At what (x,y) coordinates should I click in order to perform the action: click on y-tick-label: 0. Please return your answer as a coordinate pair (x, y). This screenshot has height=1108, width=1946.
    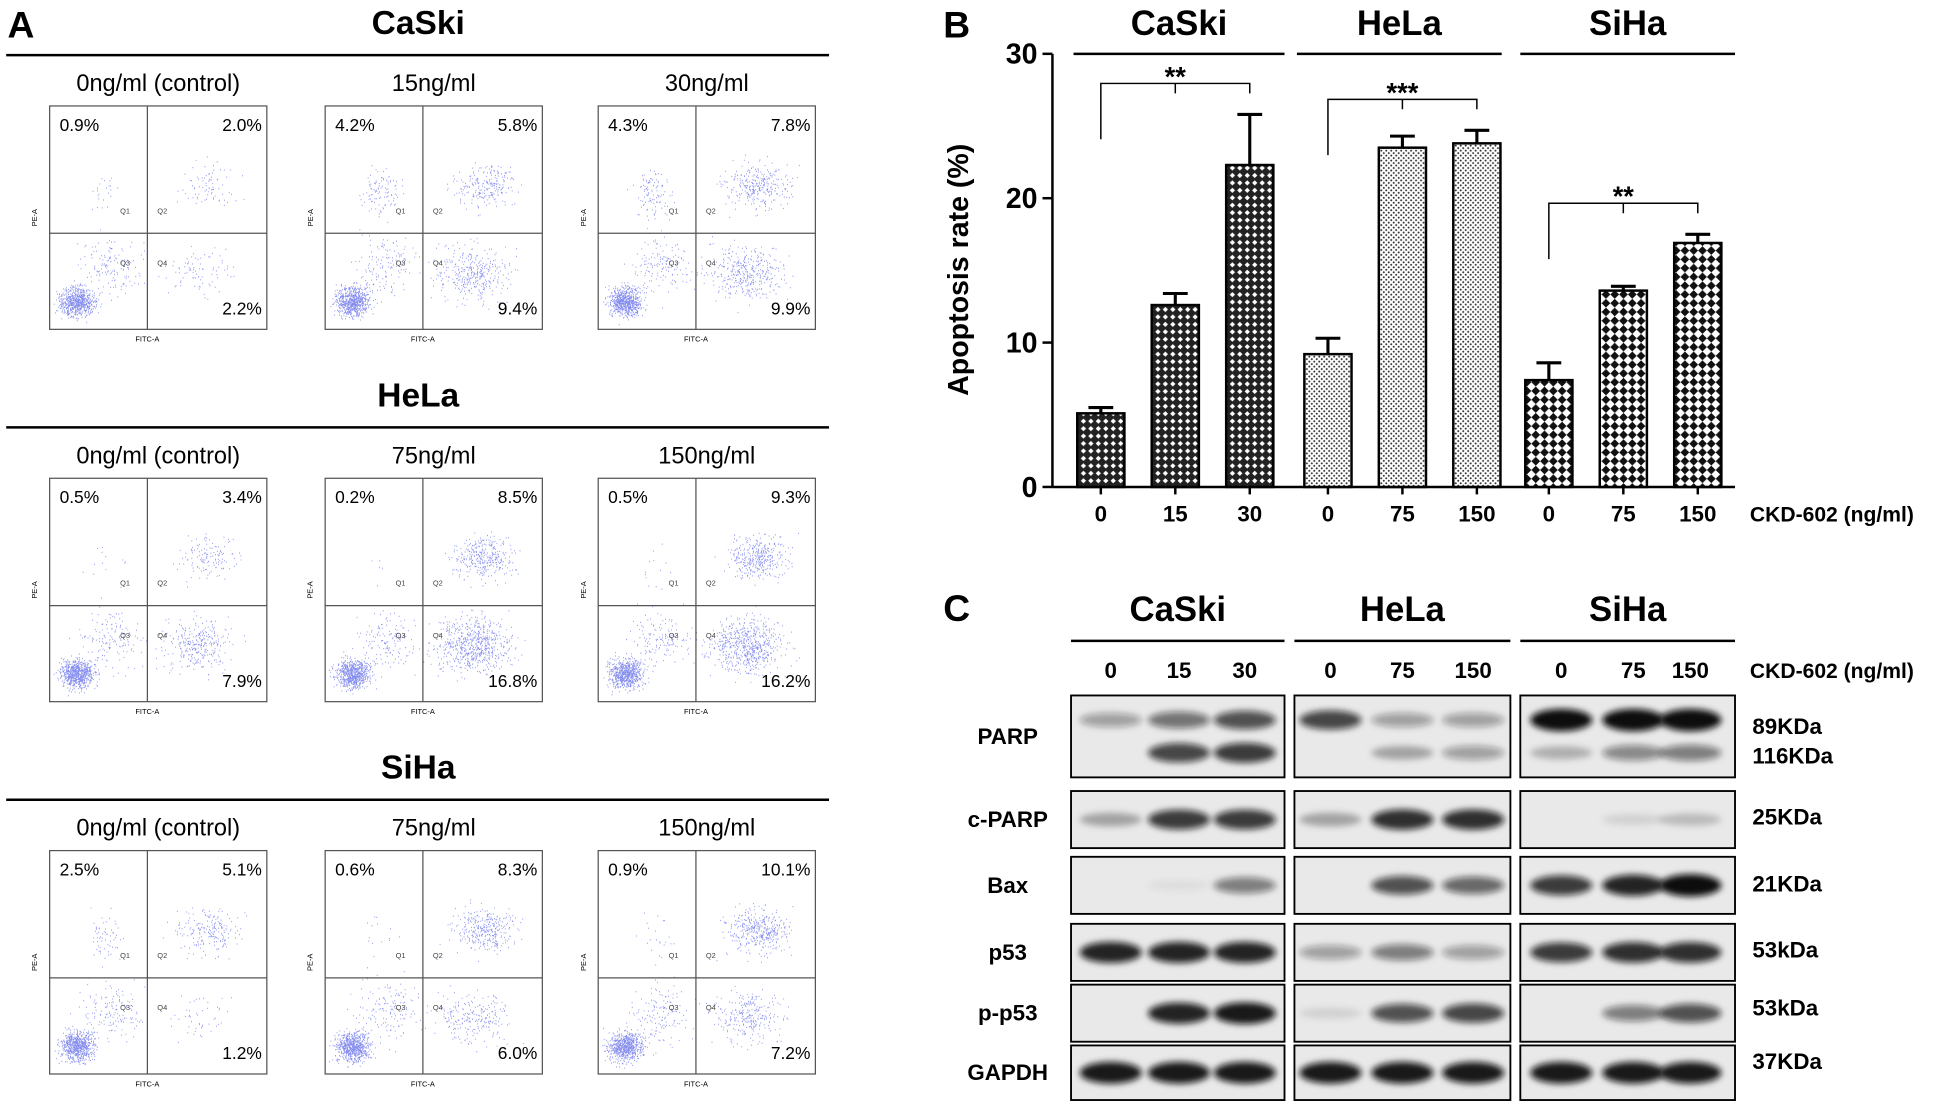
    Looking at the image, I should click on (1030, 488).